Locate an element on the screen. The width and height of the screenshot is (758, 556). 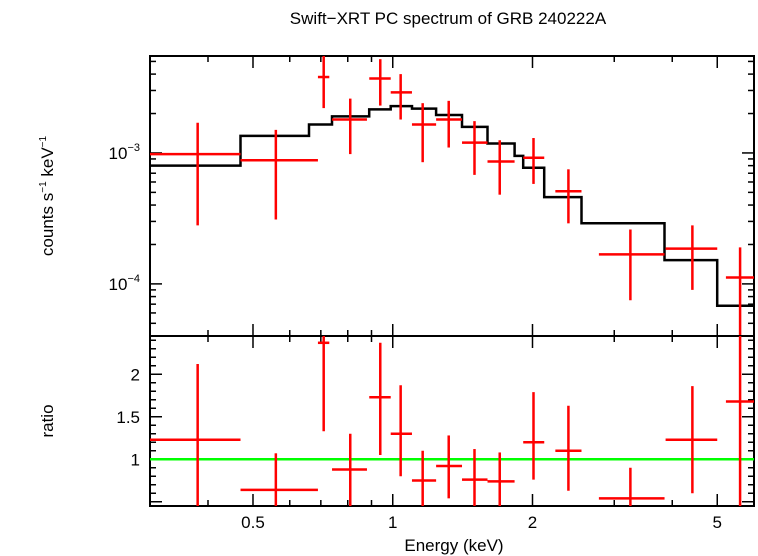
x-tick-label: 0.5 is located at coordinates (253, 522).